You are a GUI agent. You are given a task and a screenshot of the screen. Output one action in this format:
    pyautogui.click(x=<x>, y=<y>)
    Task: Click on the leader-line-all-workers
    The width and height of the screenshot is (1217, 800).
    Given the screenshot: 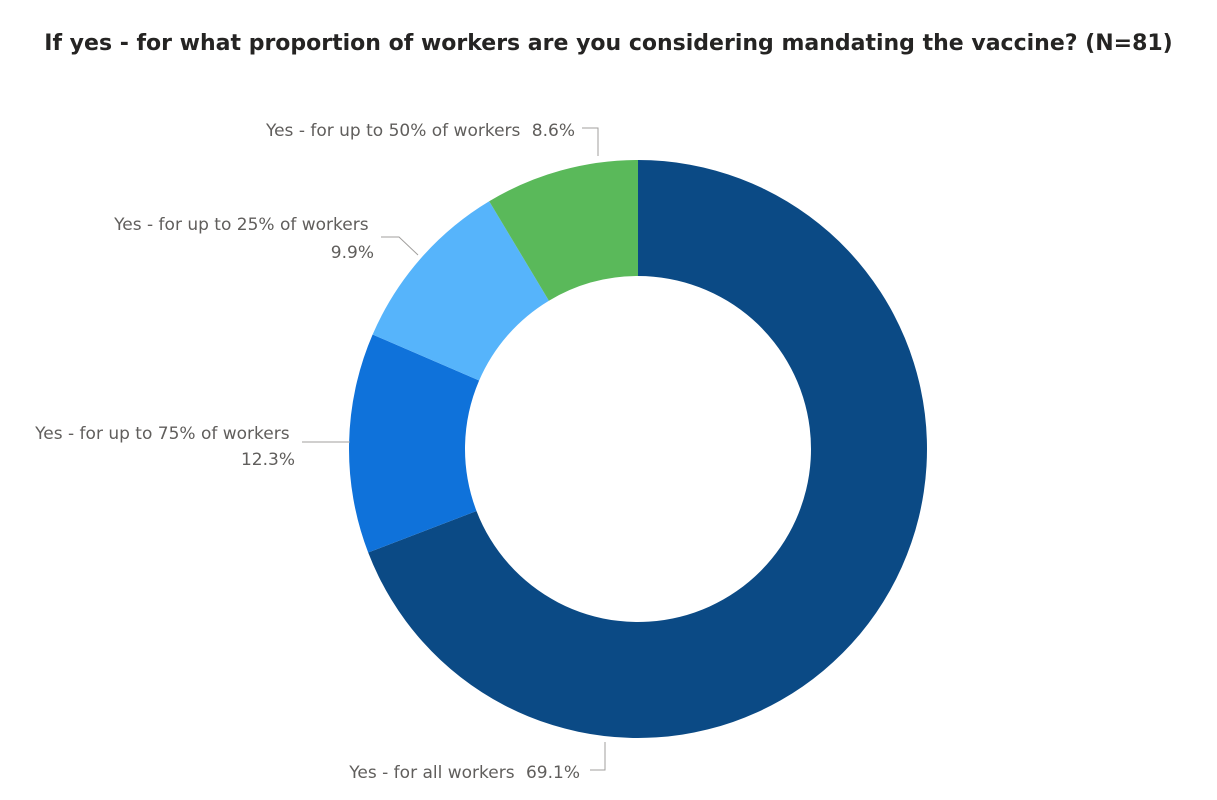 What is the action you would take?
    pyautogui.click(x=598, y=756)
    